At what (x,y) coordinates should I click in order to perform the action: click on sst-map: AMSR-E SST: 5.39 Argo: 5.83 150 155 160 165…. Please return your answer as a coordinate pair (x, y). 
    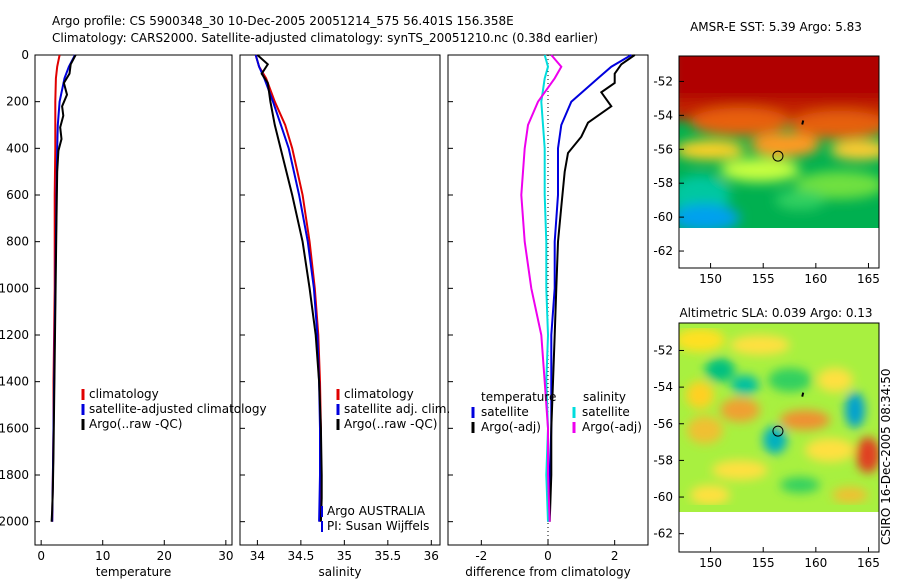
    Looking at the image, I should click on (766, 153).